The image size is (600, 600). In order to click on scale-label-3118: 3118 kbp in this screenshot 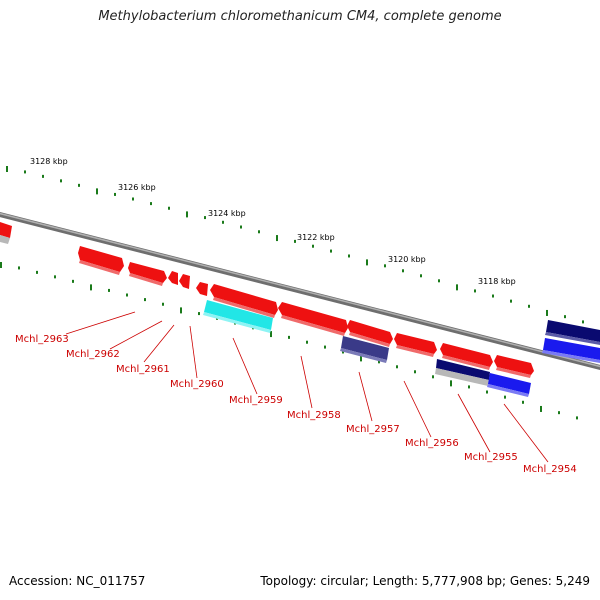, I will do `click(497, 281)`.